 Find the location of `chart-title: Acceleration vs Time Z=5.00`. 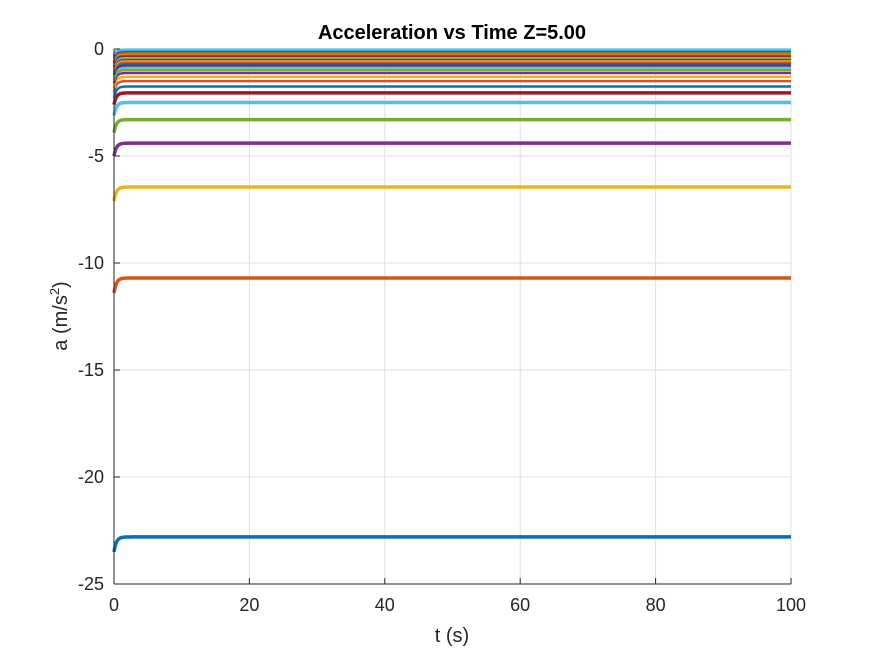

chart-title: Acceleration vs Time Z=5.00 is located at coordinates (452, 33).